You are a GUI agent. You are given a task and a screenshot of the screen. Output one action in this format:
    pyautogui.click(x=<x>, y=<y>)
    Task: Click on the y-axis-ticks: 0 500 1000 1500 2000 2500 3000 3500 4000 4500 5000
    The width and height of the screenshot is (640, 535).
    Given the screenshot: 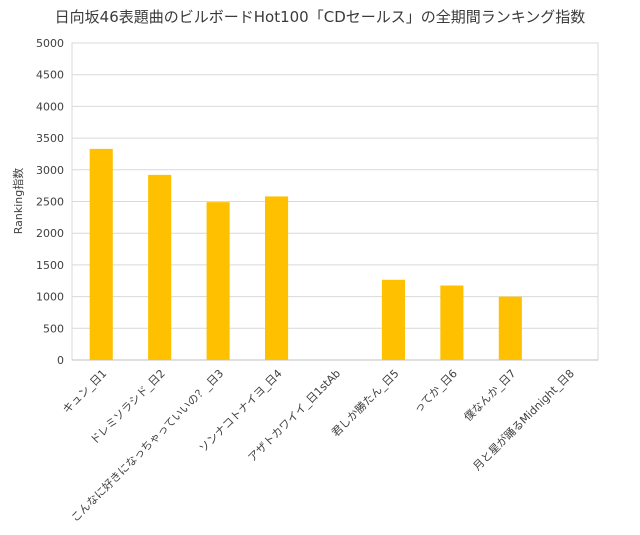 What is the action you would take?
    pyautogui.click(x=50, y=202)
    